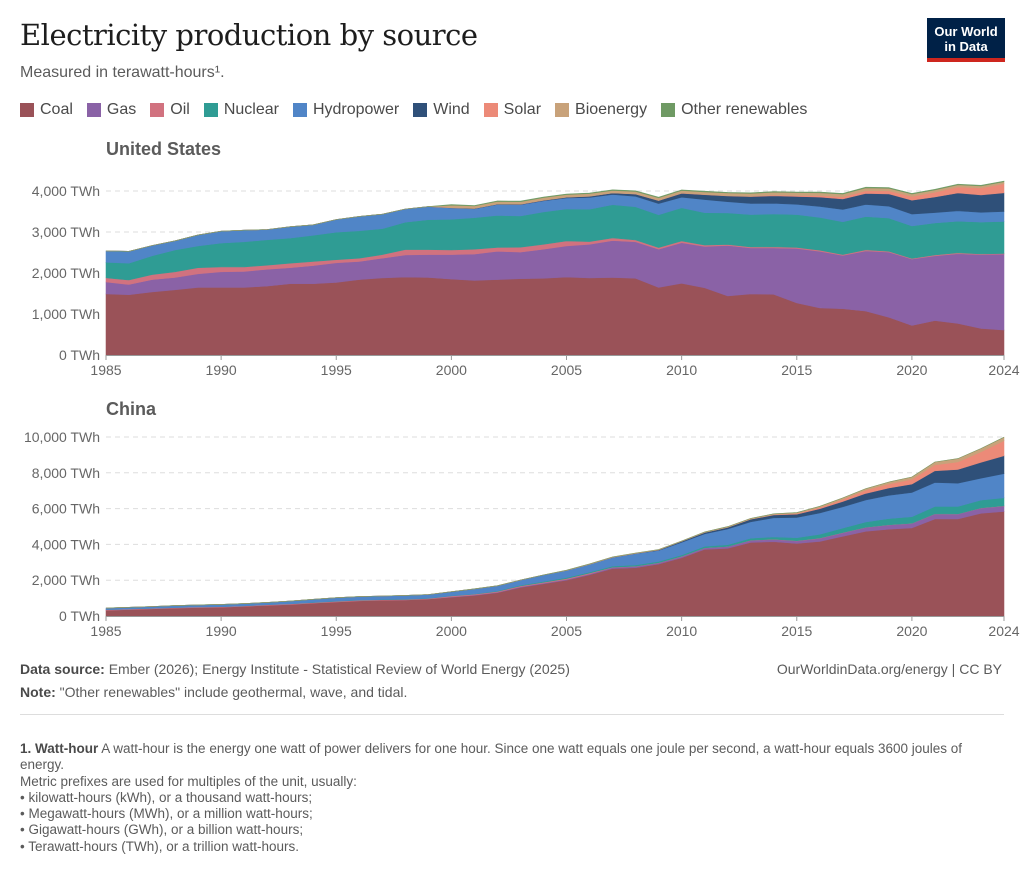 The image size is (1024, 886). Describe the element at coordinates (66, 509) in the screenshot. I see `y-tick-label: 6,000 TWh` at that location.